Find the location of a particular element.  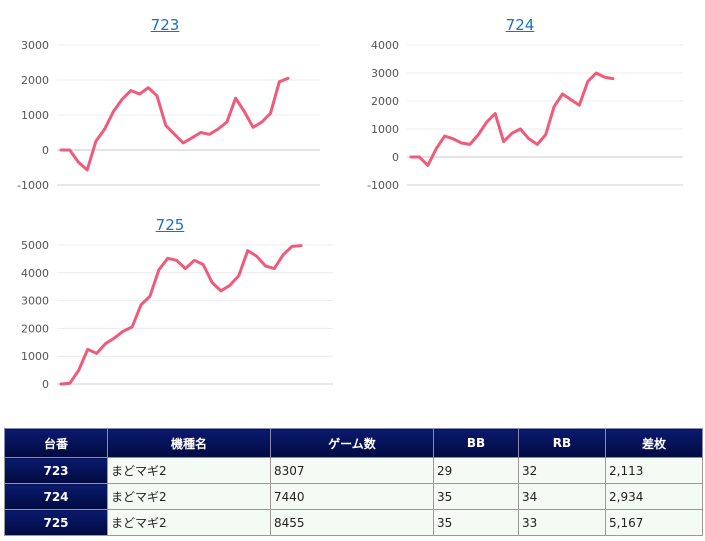

header-bb: BB is located at coordinates (476, 443).